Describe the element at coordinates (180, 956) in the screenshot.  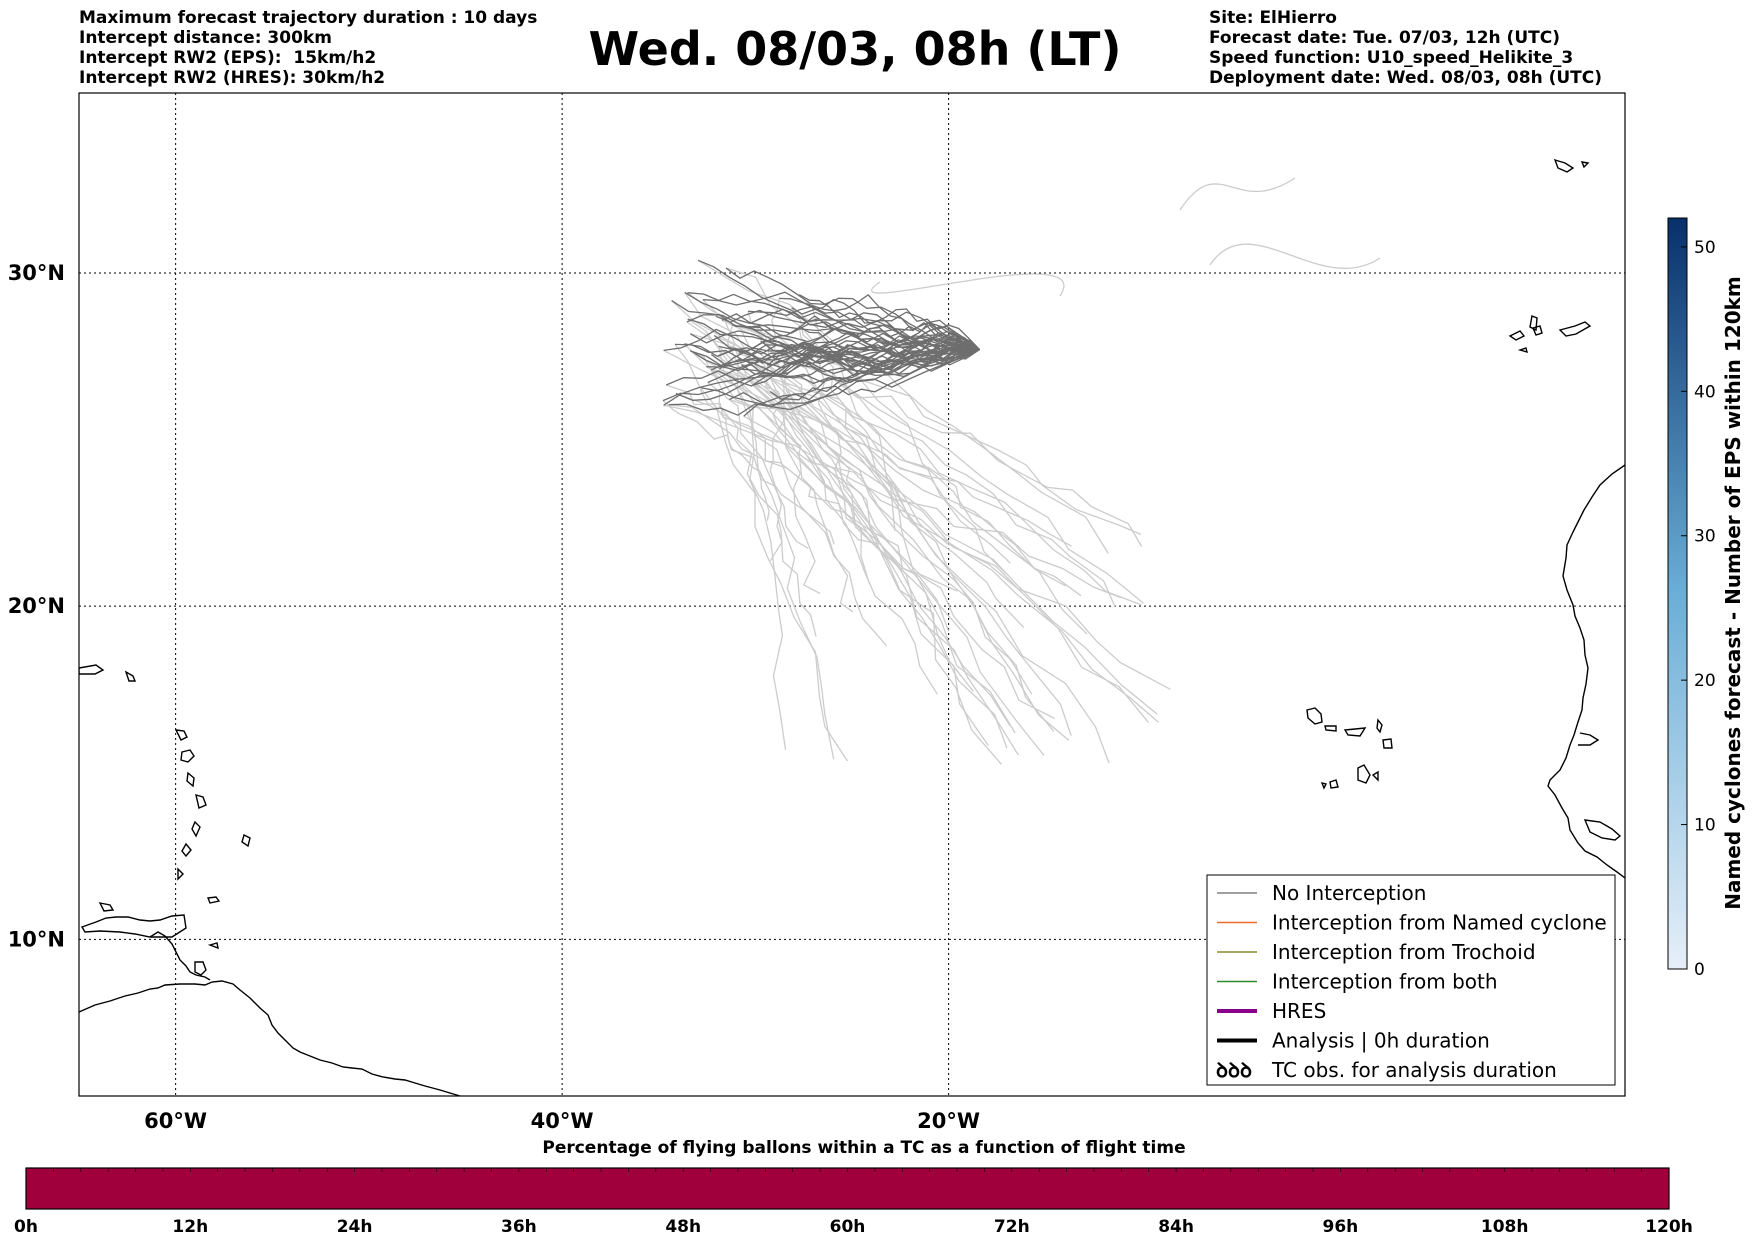
I see `coastline-venezuela-east` at that location.